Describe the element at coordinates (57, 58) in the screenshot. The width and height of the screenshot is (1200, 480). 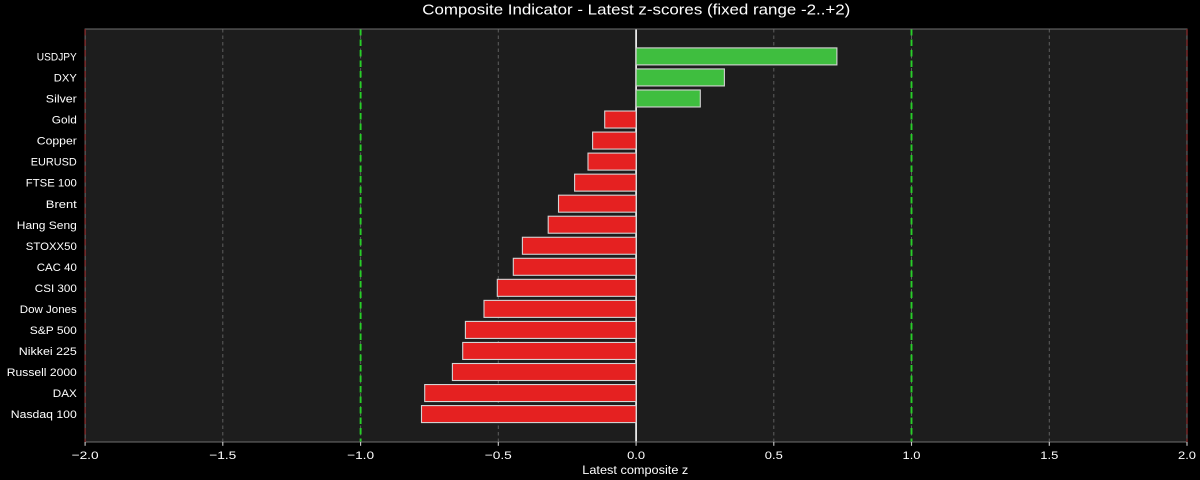
I see `svg-text: USDJPY` at that location.